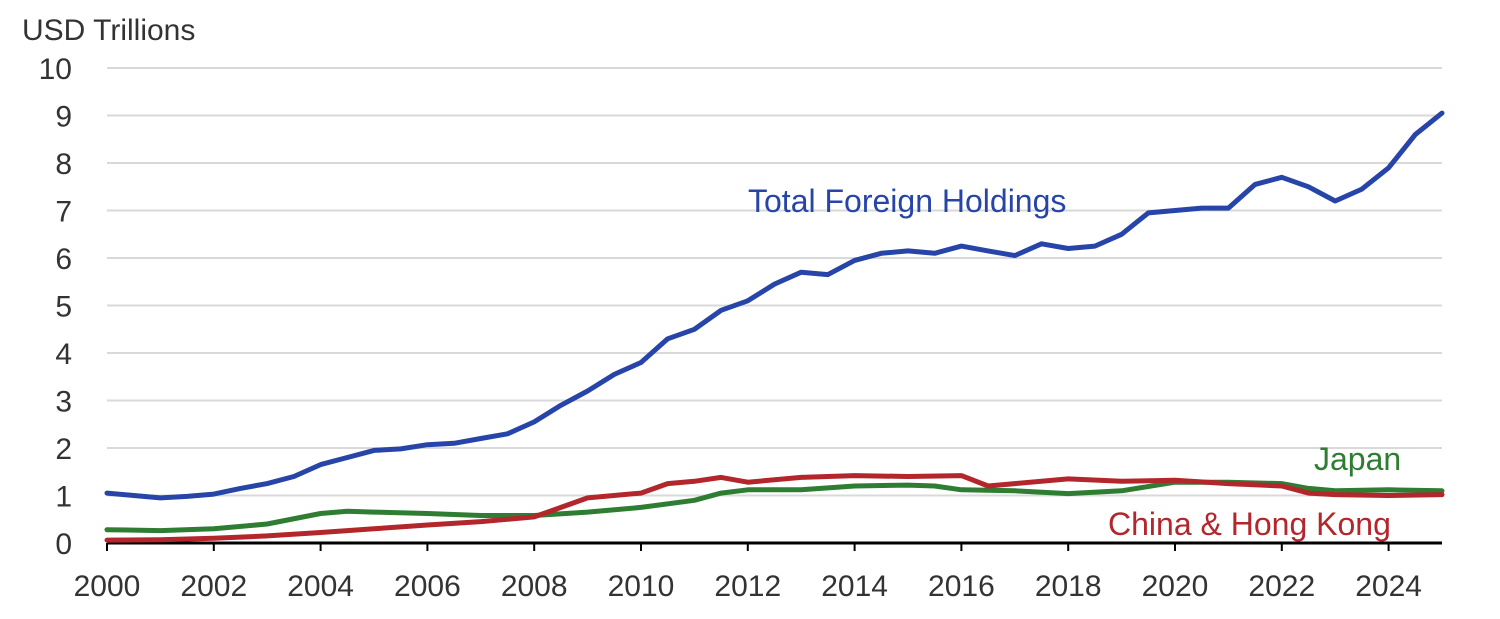  What do you see at coordinates (534, 586) in the screenshot?
I see `x-tick-label-2008: 2008` at bounding box center [534, 586].